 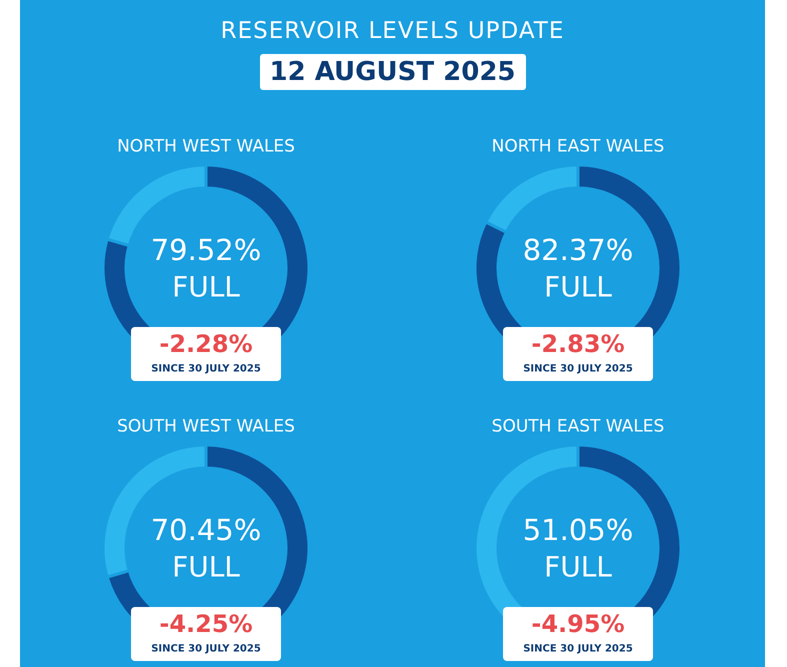 What do you see at coordinates (393, 72) in the screenshot?
I see `text: 12 AUGUST 2025` at bounding box center [393, 72].